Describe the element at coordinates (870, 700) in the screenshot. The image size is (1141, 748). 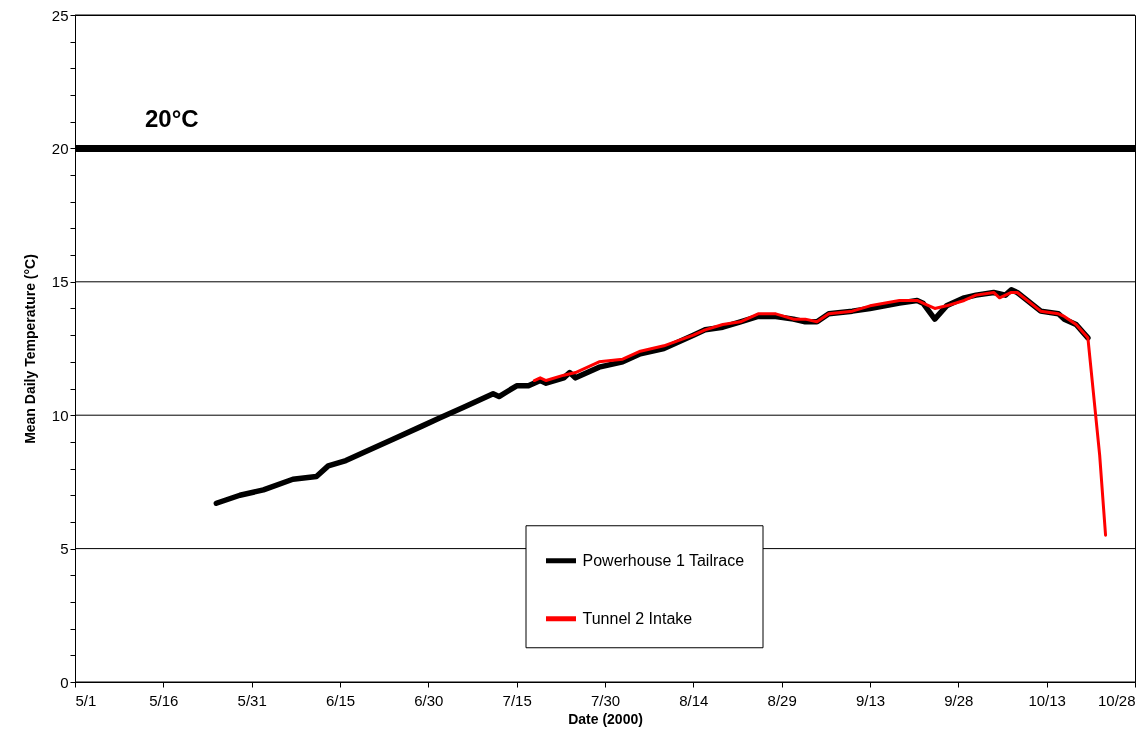
I see `x-tick-label: 9/13` at that location.